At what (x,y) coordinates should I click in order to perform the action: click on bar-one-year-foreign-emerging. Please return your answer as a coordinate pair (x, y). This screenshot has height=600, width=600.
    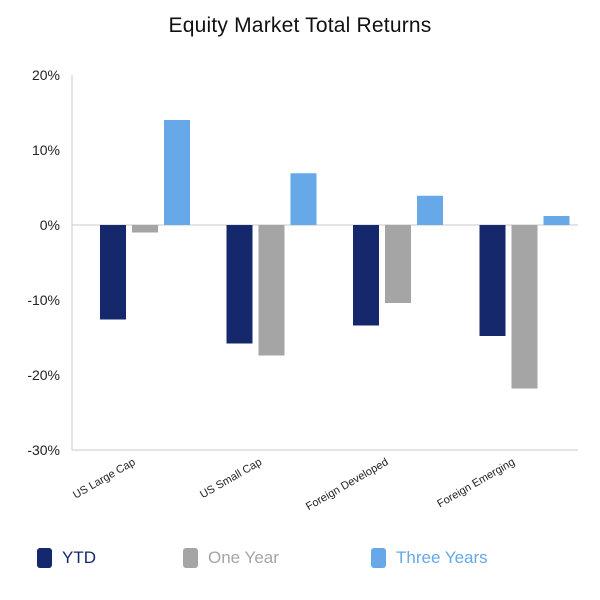
    Looking at the image, I should click on (524, 307).